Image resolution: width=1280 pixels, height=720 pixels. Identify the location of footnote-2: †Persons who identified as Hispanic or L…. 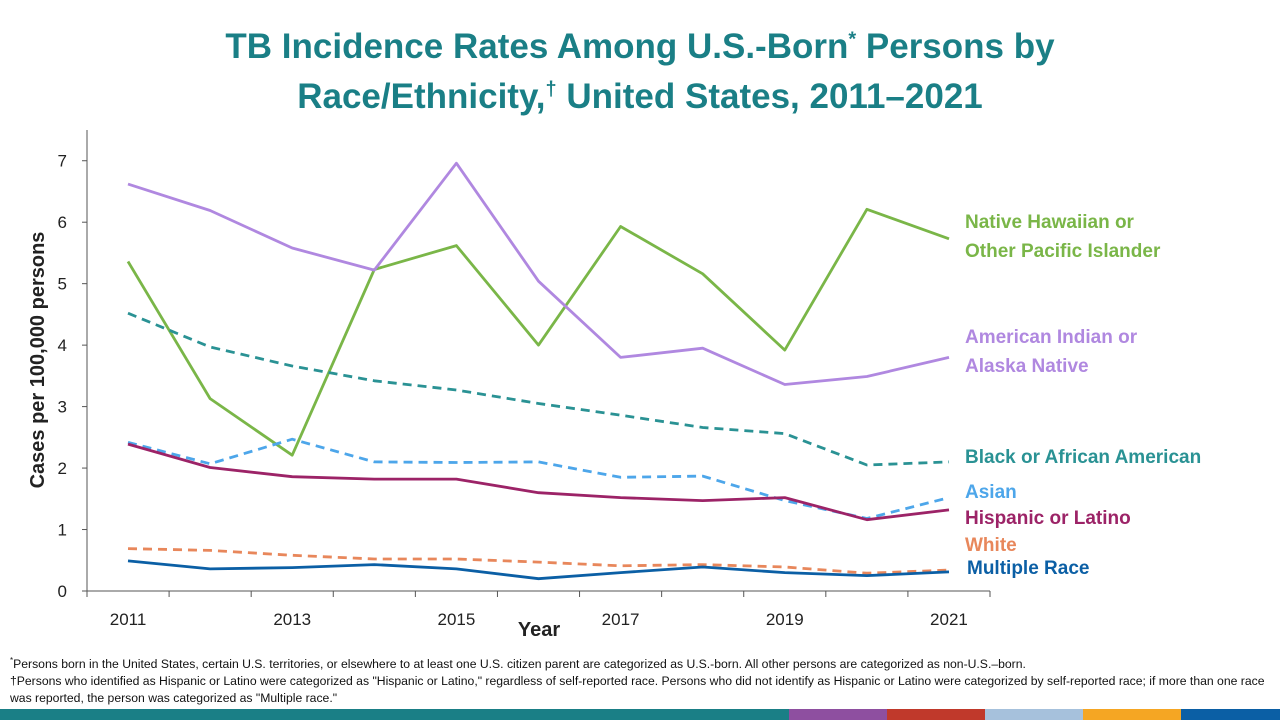
(637, 690).